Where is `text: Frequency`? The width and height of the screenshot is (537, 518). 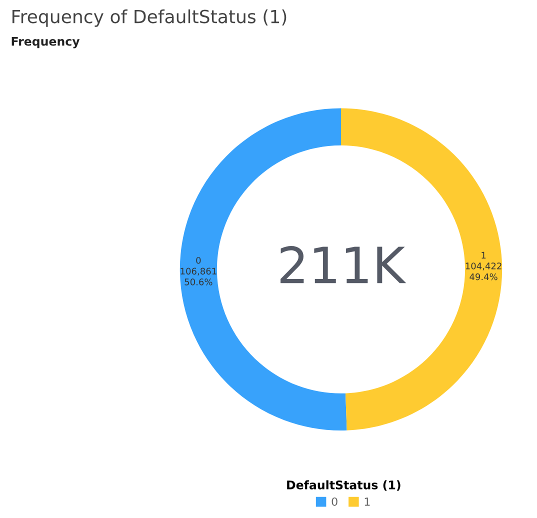 text: Frequency is located at coordinates (46, 42).